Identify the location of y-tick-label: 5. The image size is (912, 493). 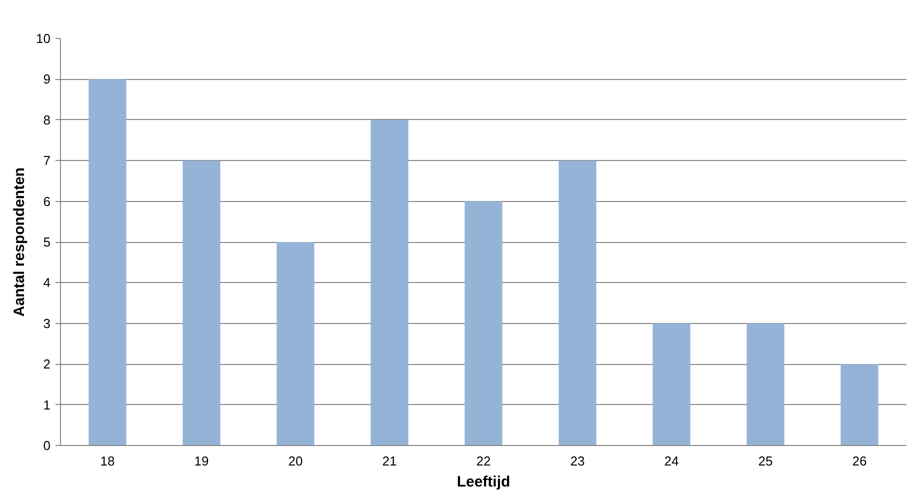
(47, 242).